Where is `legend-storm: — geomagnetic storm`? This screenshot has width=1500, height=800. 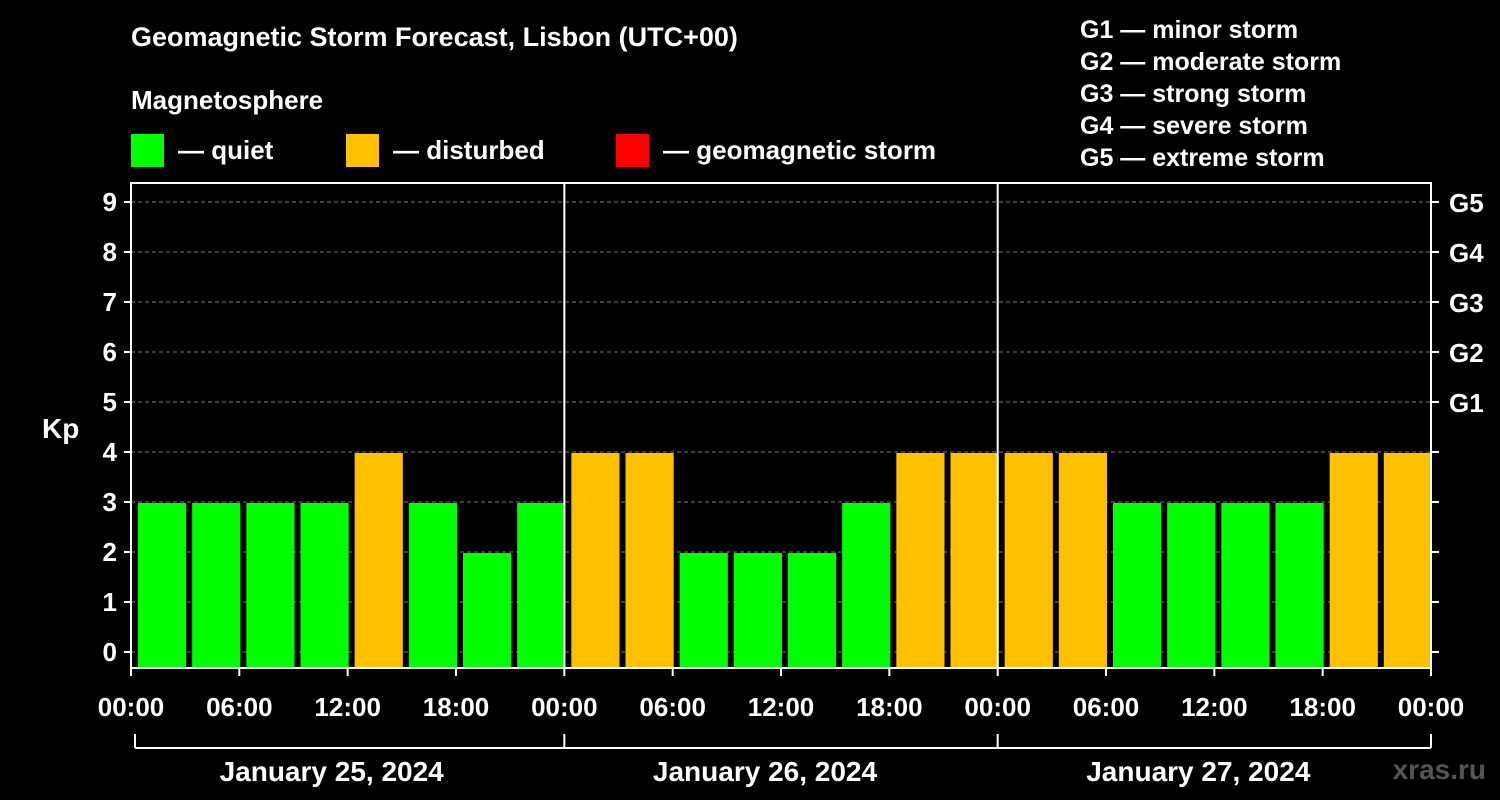
legend-storm: — geomagnetic storm is located at coordinates (776, 150).